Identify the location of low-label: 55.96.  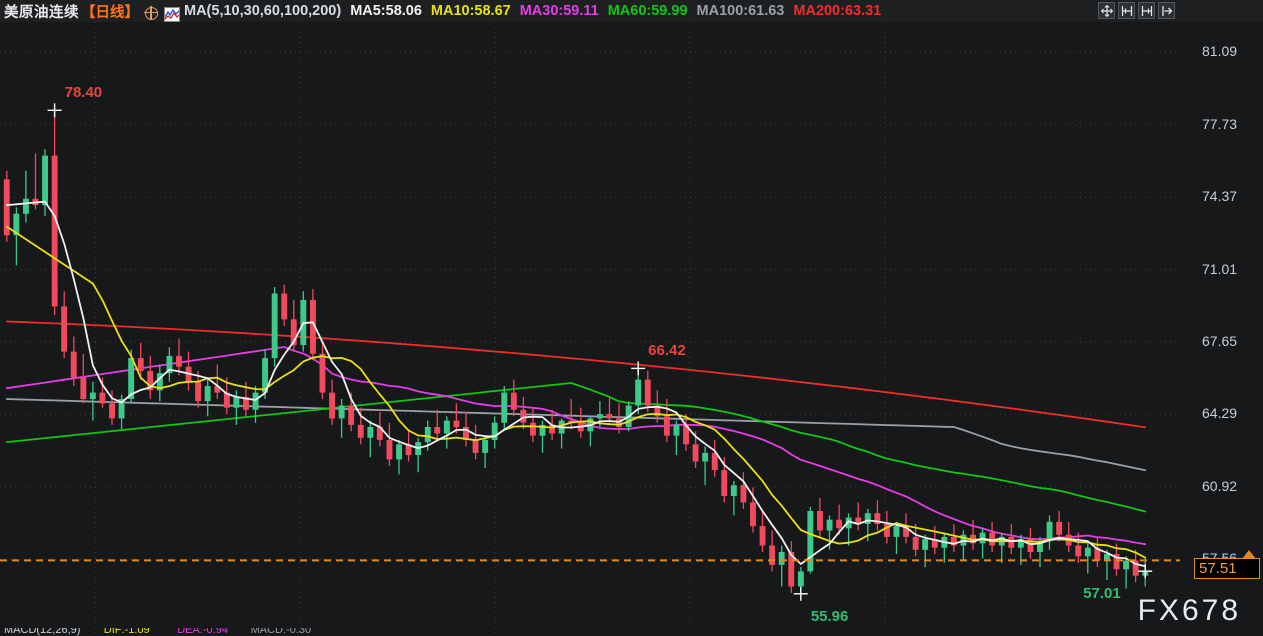
(829, 616).